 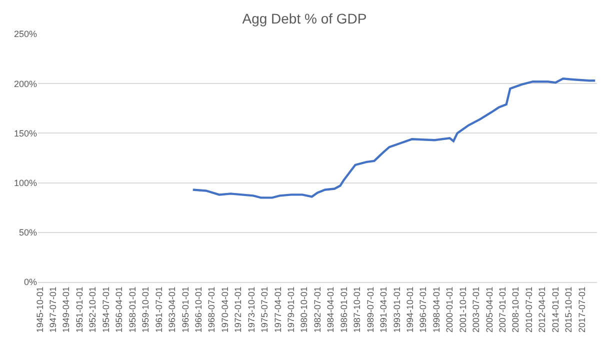 I want to click on x-tick-label: 2005-04-01, so click(x=489, y=309).